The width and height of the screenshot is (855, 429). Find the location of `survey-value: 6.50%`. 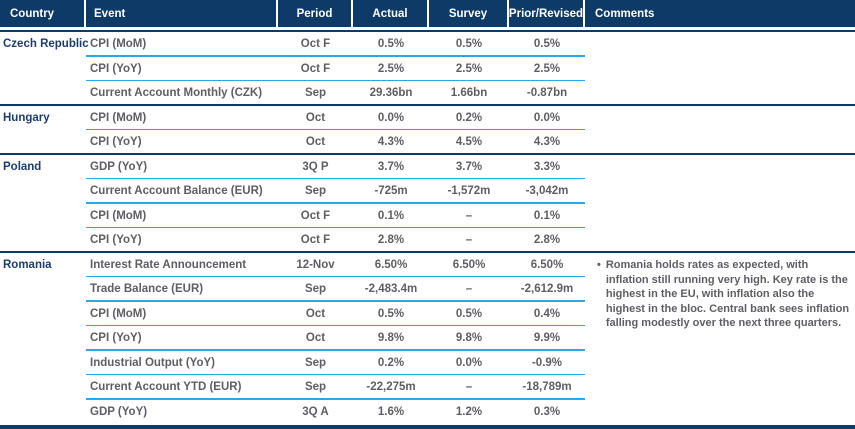

survey-value: 6.50% is located at coordinates (469, 264).